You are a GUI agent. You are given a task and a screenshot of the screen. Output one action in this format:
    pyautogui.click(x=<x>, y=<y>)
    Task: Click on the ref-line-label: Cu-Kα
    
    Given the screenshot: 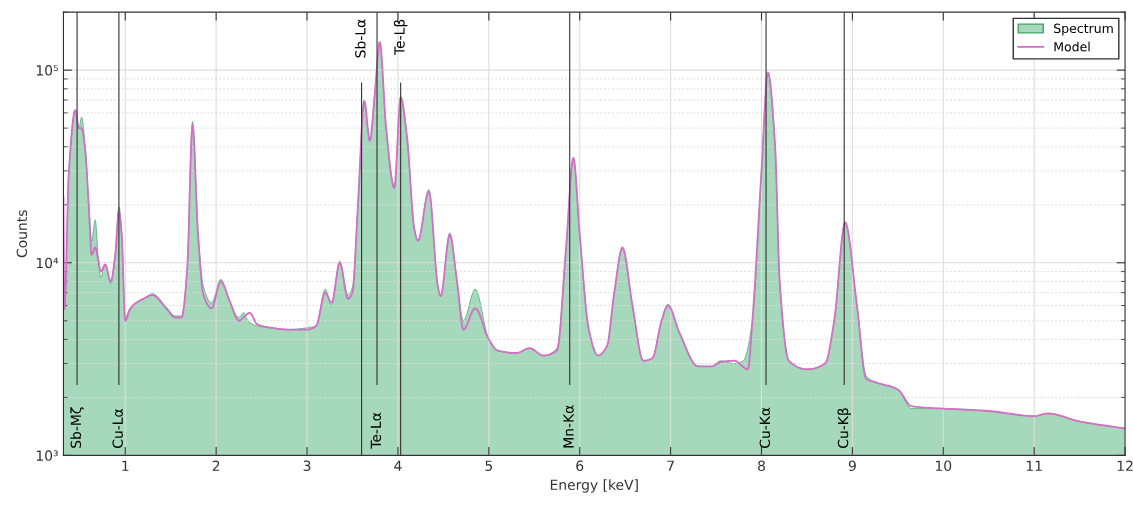 What is the action you would take?
    pyautogui.click(x=765, y=427)
    